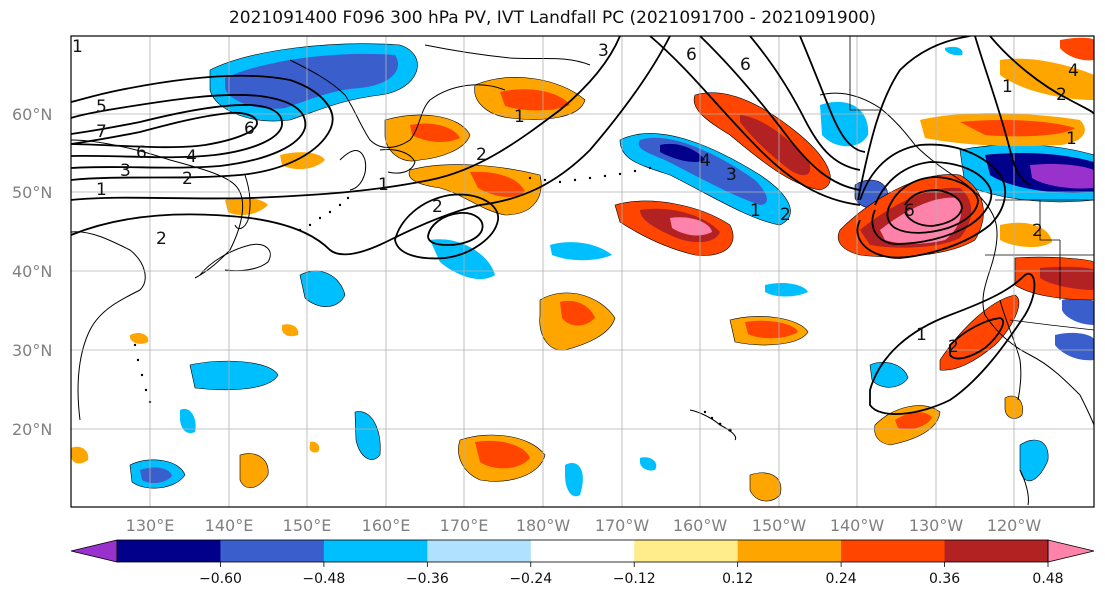 This screenshot has height=601, width=1105. What do you see at coordinates (779, 525) in the screenshot?
I see `lon-label: 150°W` at bounding box center [779, 525].